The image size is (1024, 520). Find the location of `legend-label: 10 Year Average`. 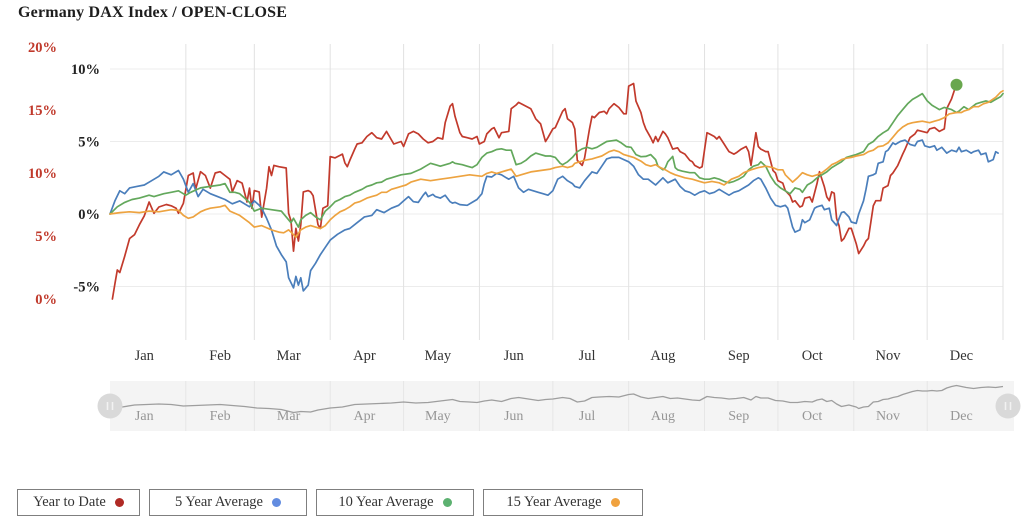

legend-label: 10 Year Average is located at coordinates (386, 502).